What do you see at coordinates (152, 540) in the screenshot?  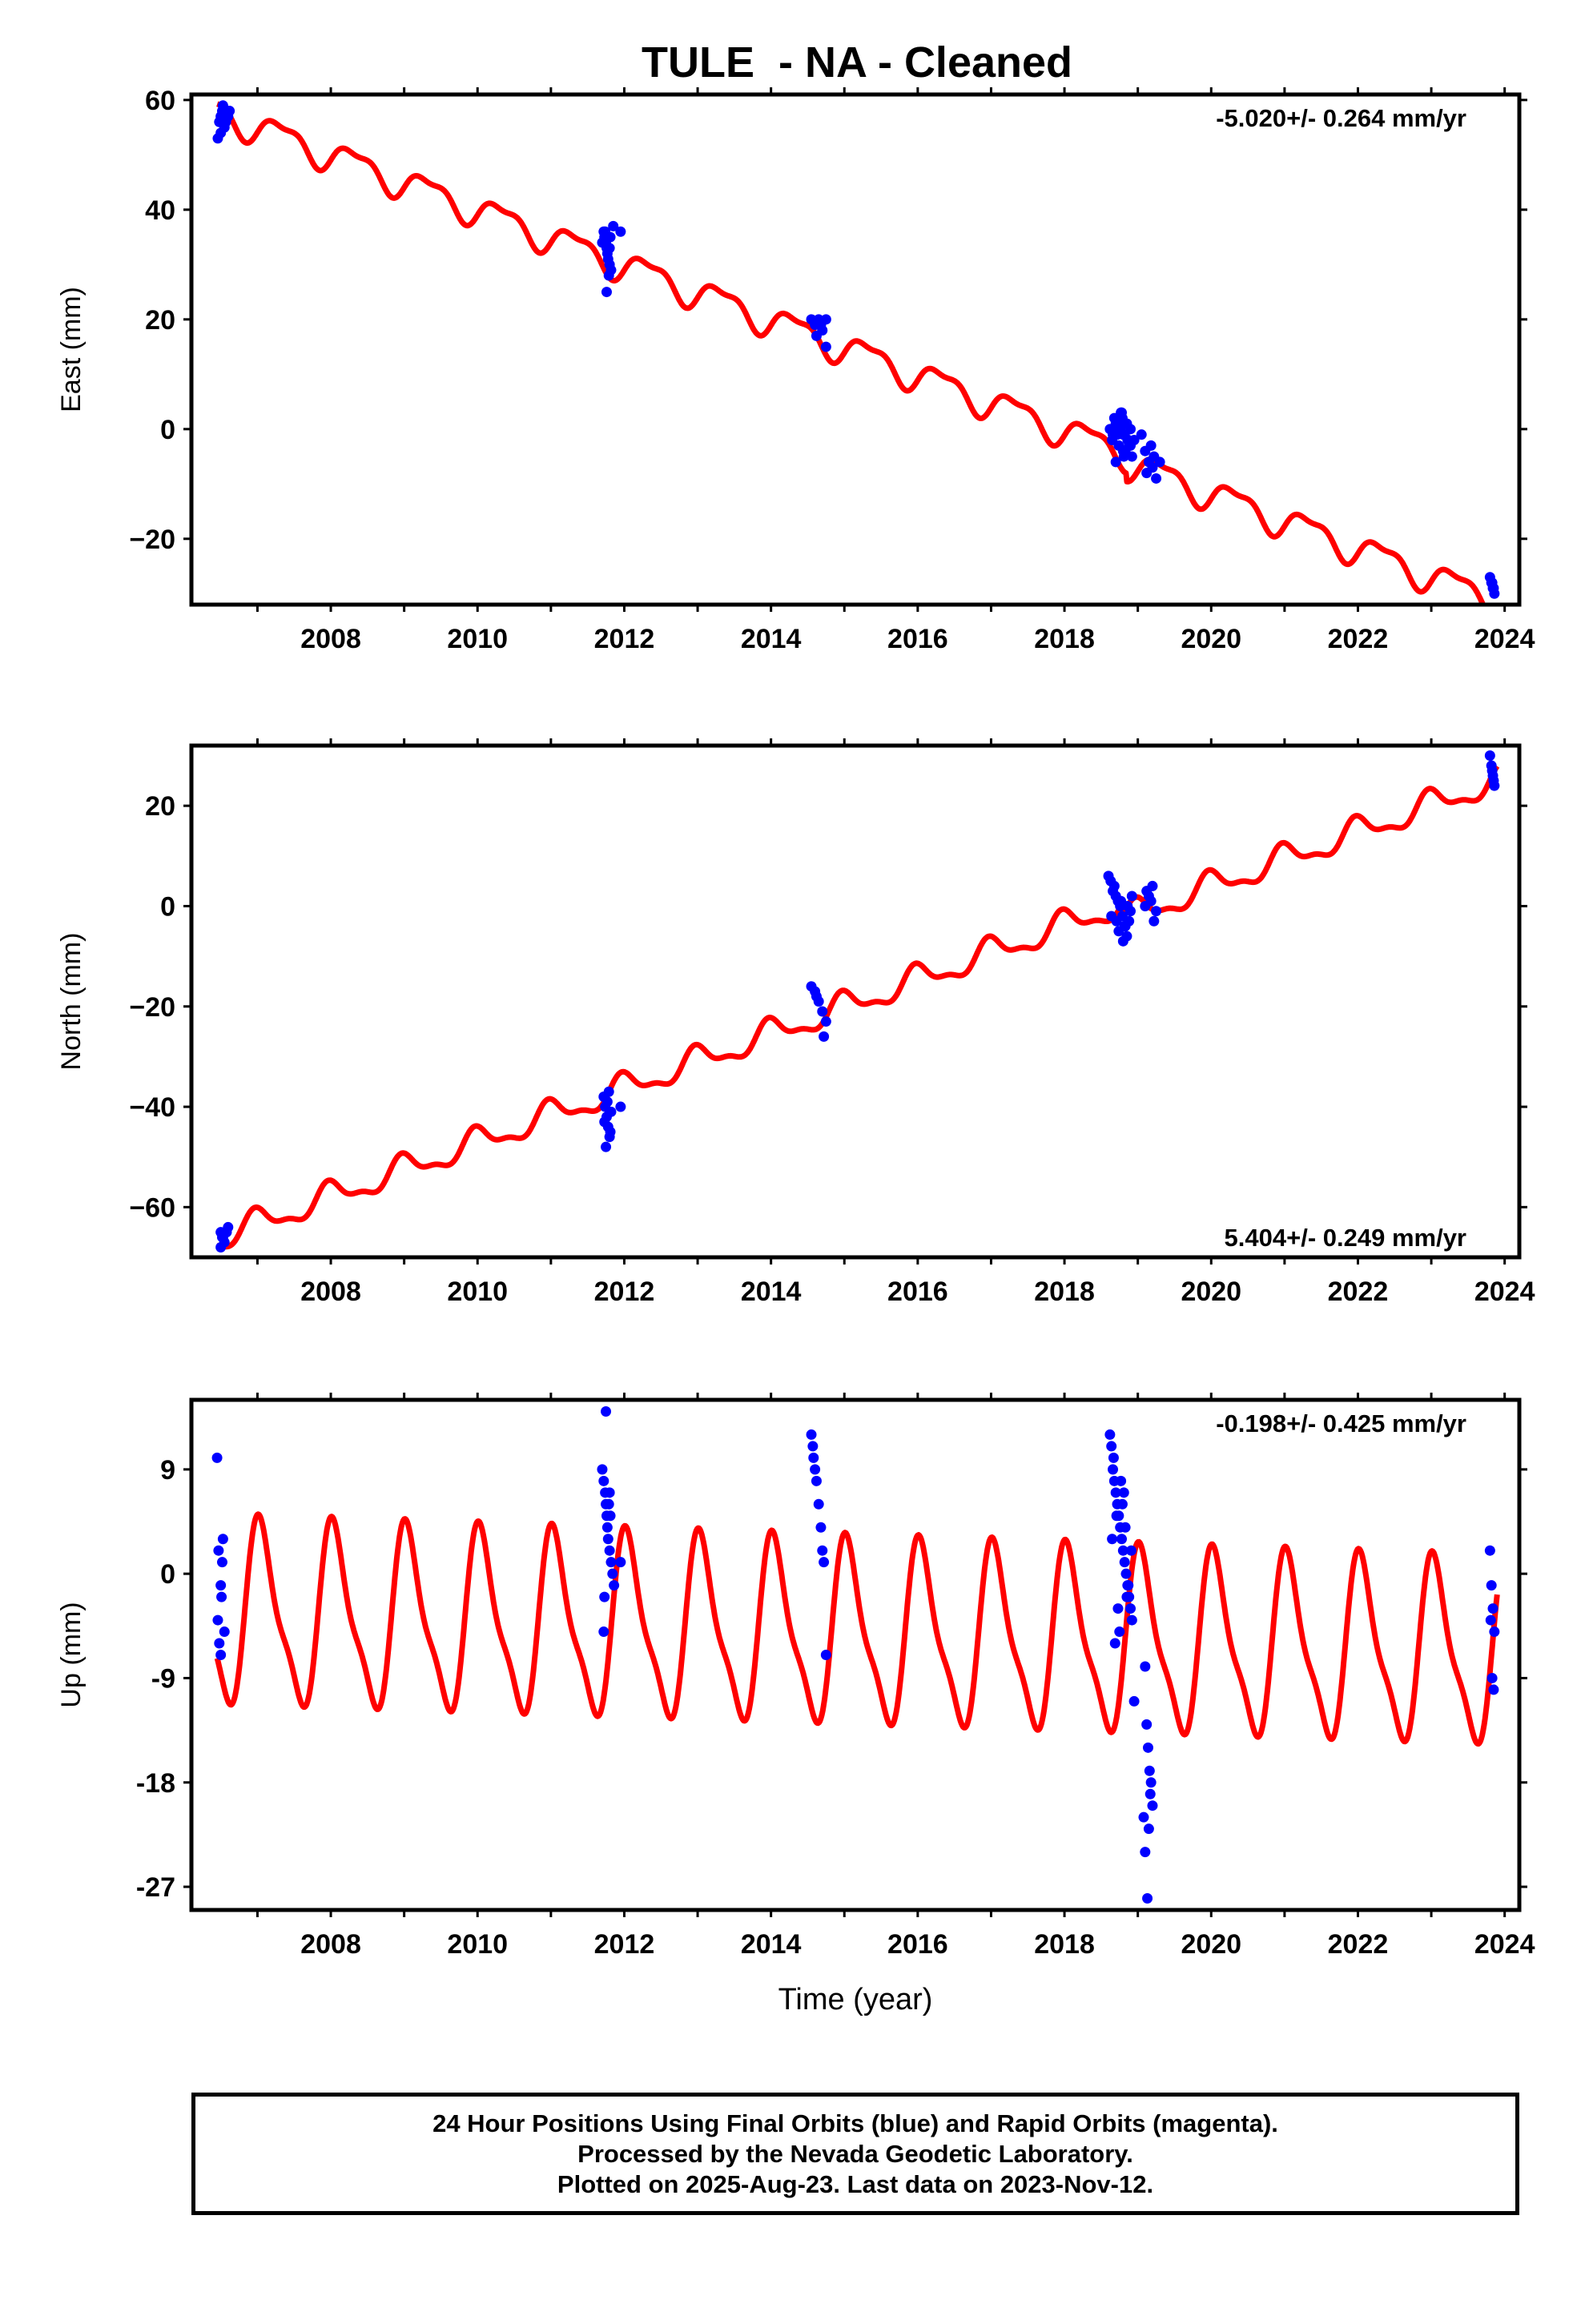 I see `y-tick-label: −20` at bounding box center [152, 540].